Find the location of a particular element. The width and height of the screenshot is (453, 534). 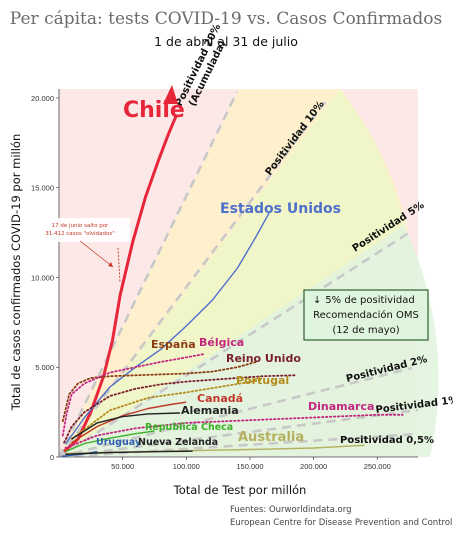

y-ticks: 0 5.000 10.000 15.000 20.000 is located at coordinates (45, 278).